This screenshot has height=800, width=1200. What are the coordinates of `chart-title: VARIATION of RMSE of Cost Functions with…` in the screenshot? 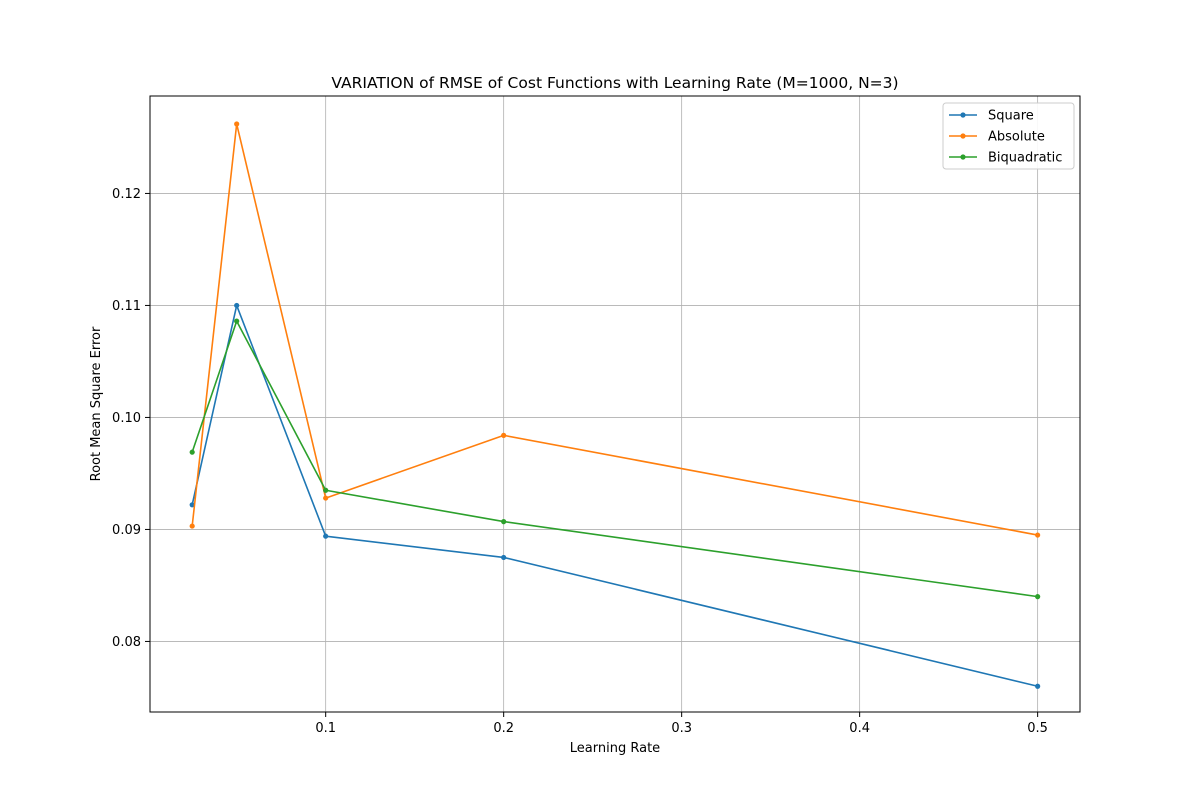 It's located at (614, 83).